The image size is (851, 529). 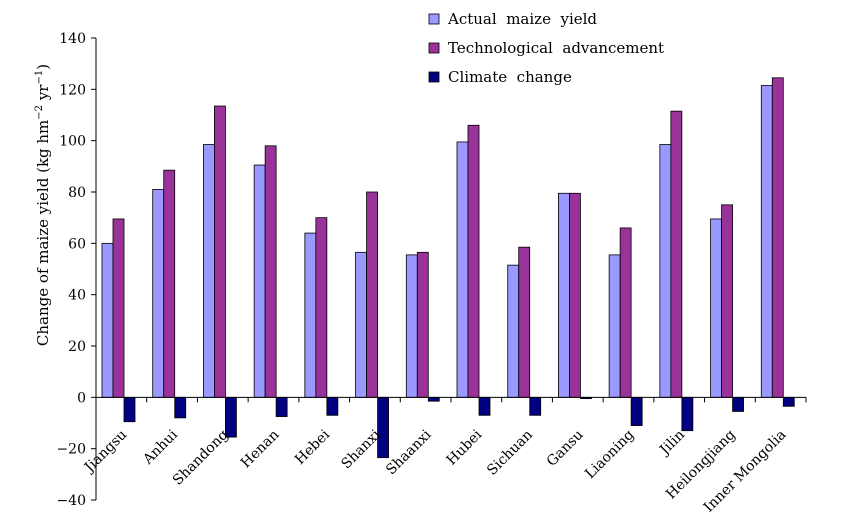 I want to click on x-category-label: Shaanxi, so click(x=409, y=452).